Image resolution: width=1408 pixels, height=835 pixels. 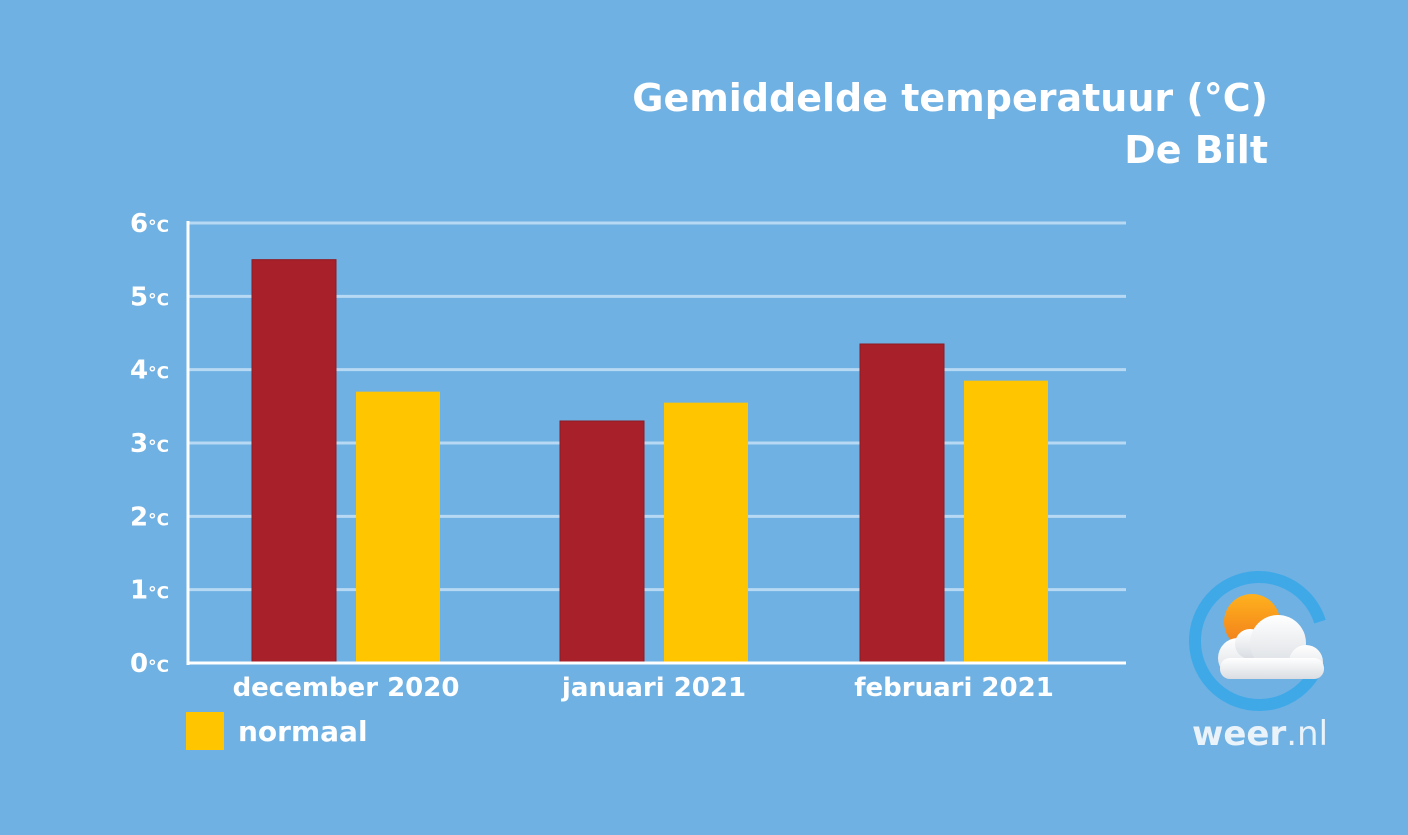 I want to click on y-tick-label: 3°C, so click(x=149, y=444).